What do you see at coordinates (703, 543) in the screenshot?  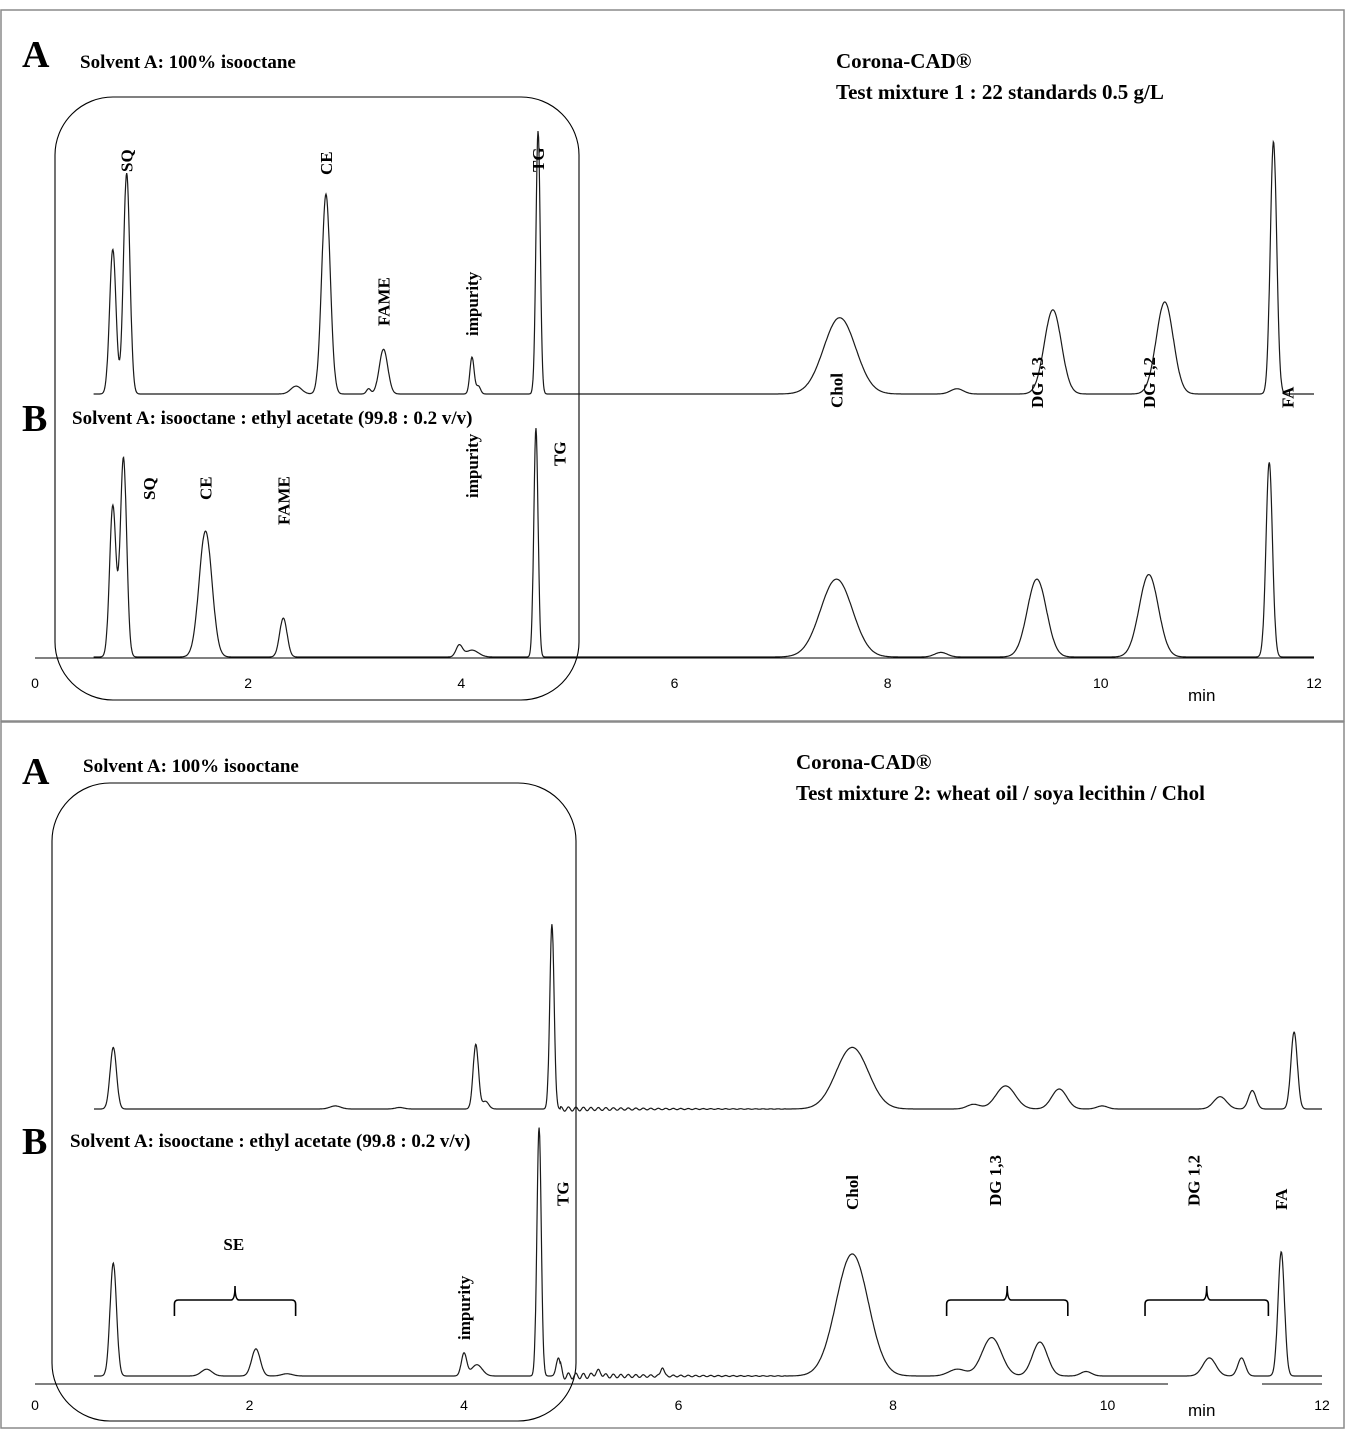 I see `chromatogram-trace-B` at bounding box center [703, 543].